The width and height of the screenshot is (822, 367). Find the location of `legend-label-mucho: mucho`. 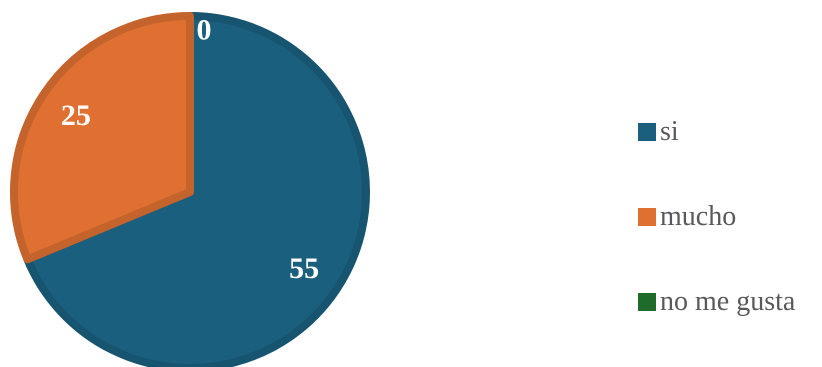

legend-label-mucho: mucho is located at coordinates (698, 216).